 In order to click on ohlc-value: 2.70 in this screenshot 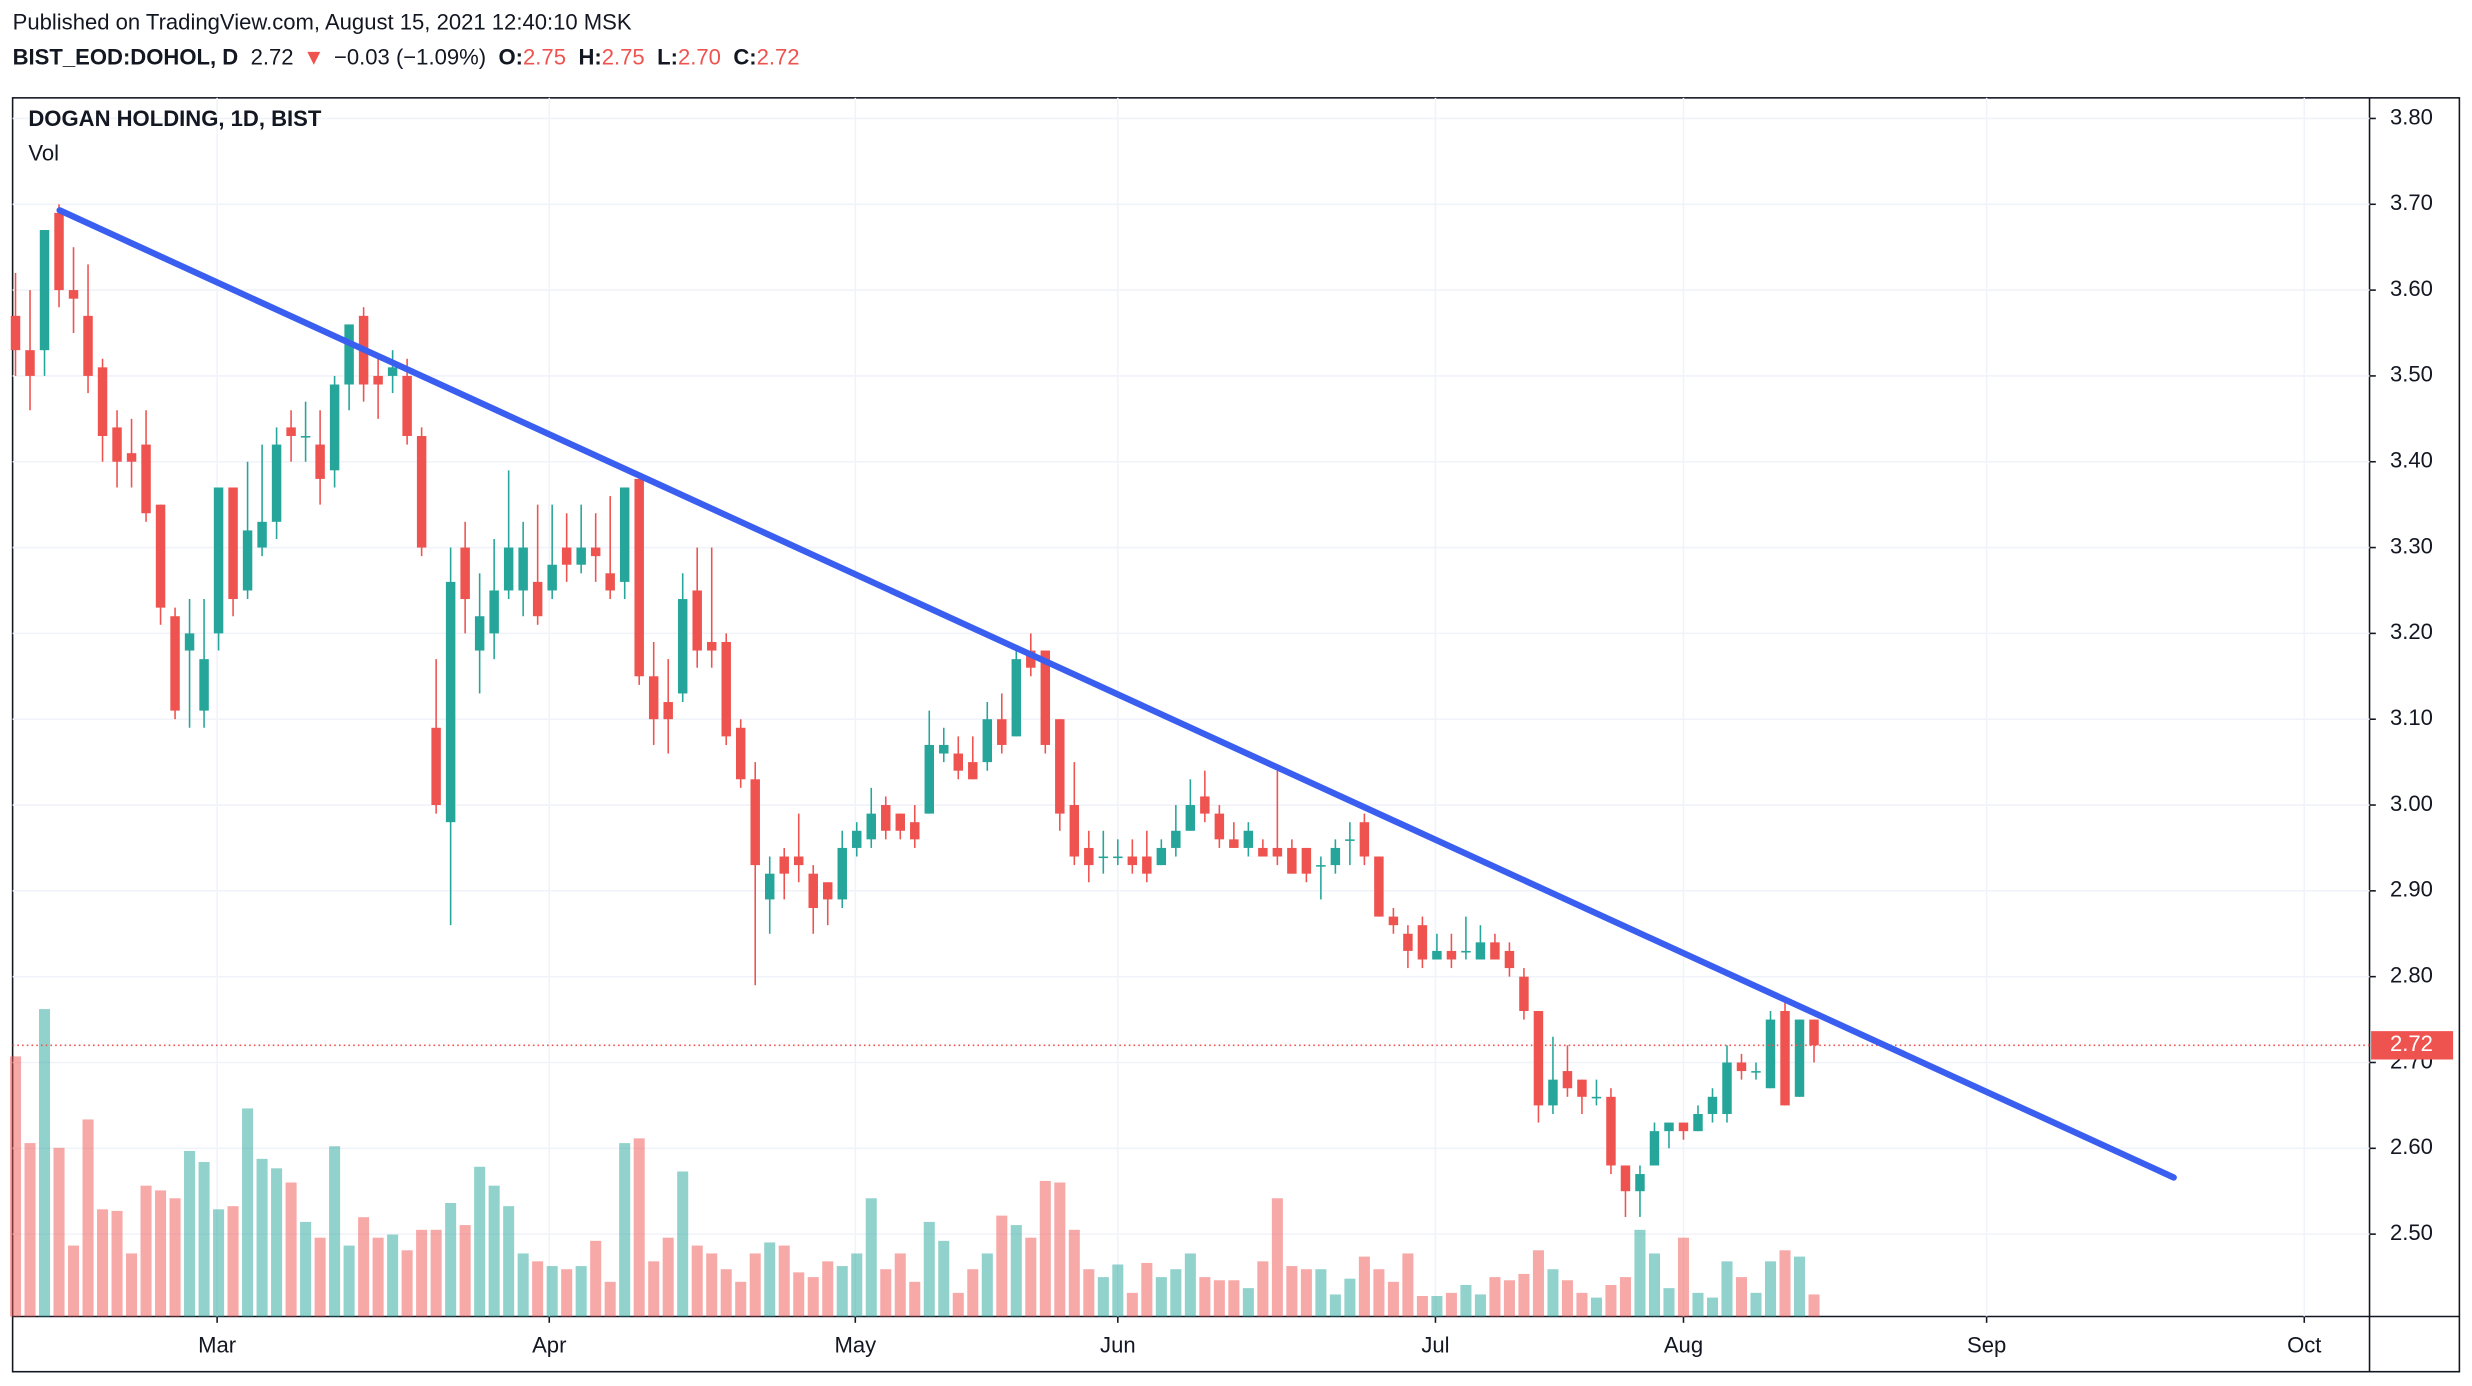, I will do `click(699, 56)`.